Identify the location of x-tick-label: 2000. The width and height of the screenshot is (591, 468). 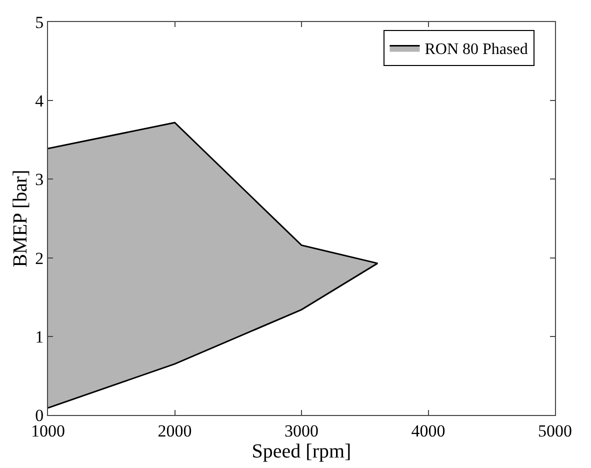
(175, 430).